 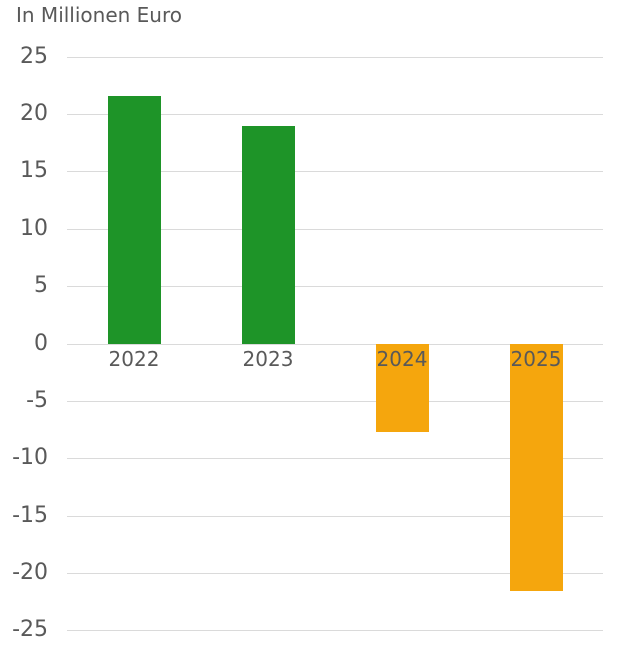 What do you see at coordinates (41, 343) in the screenshot?
I see `y-tick-label: 0` at bounding box center [41, 343].